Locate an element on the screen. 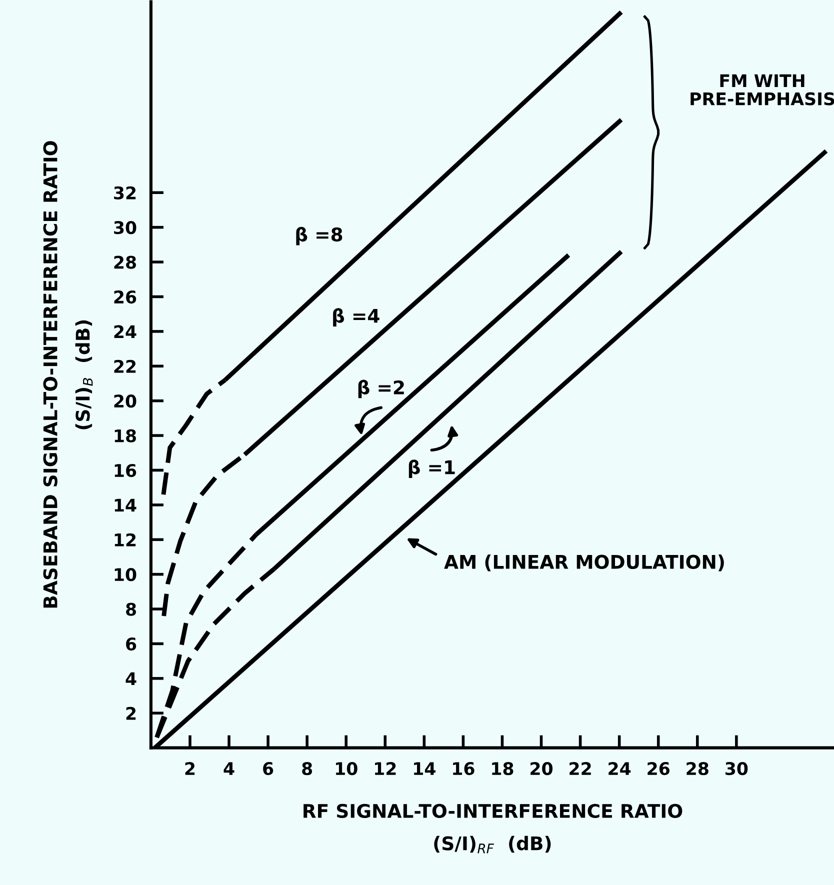 This screenshot has width=834, height=885. y-tick-label: 20 is located at coordinates (125, 401).